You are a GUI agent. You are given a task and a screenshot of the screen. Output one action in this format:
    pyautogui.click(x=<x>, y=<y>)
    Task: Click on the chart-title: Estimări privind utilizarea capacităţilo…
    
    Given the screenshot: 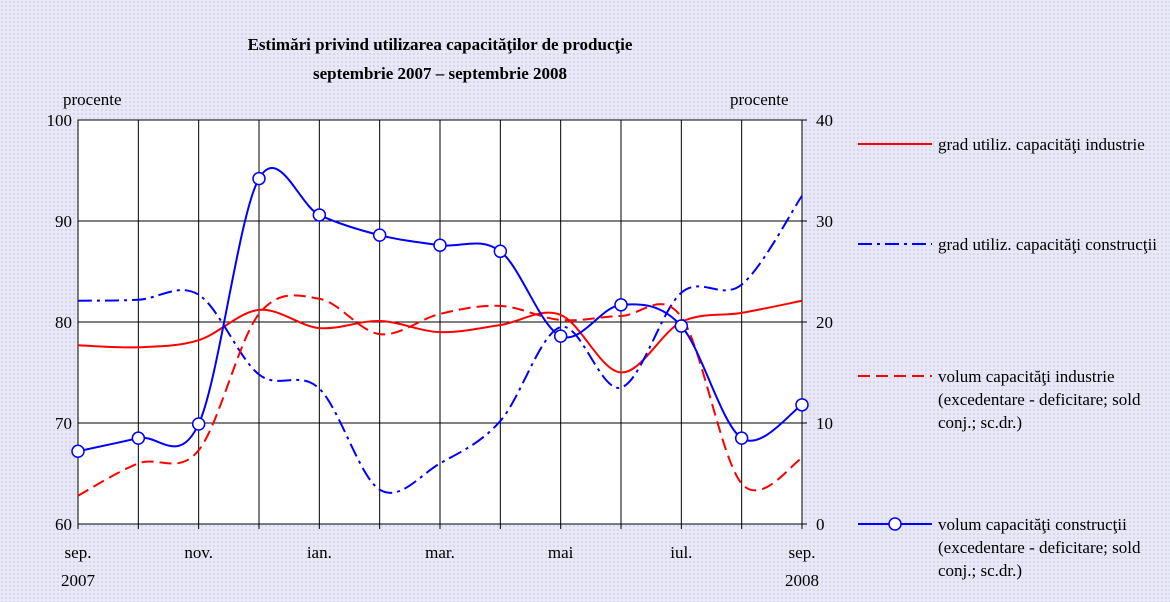 What is the action you would take?
    pyautogui.click(x=440, y=44)
    